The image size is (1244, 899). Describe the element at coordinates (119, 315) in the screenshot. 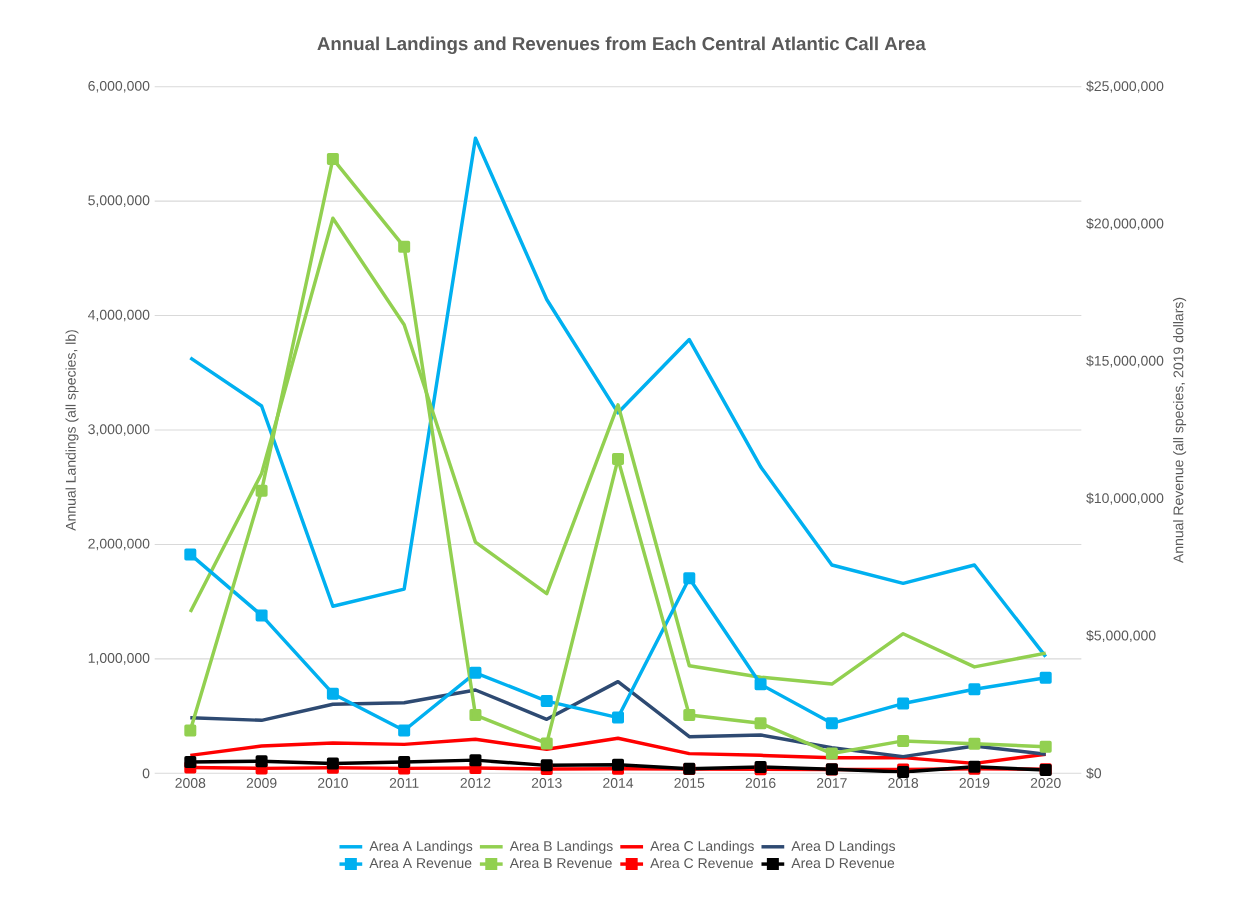

I see `y-tick-label: 4,000,000` at that location.